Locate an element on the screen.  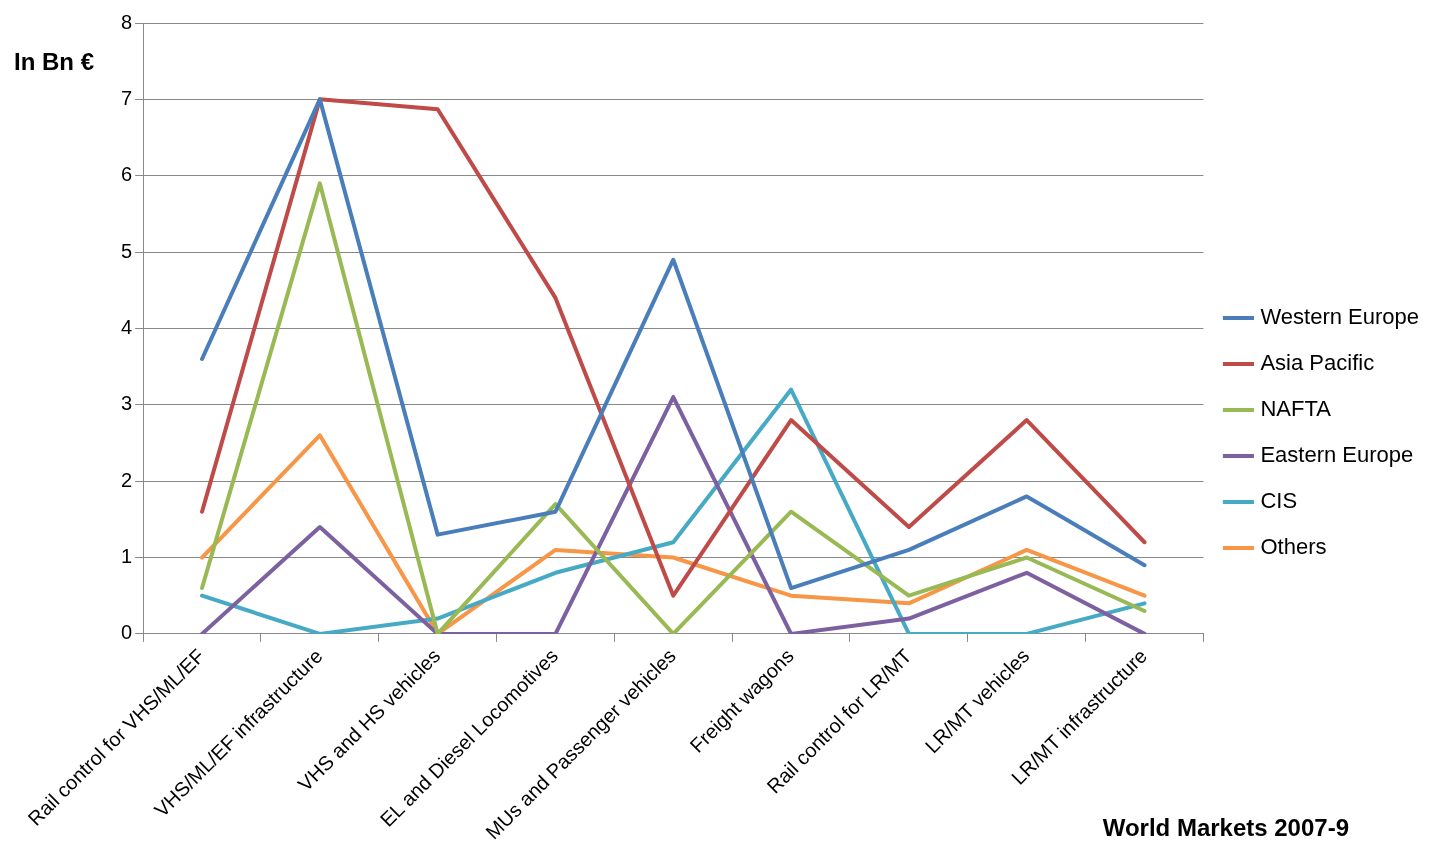
legend-label: Others is located at coordinates (1293, 547).